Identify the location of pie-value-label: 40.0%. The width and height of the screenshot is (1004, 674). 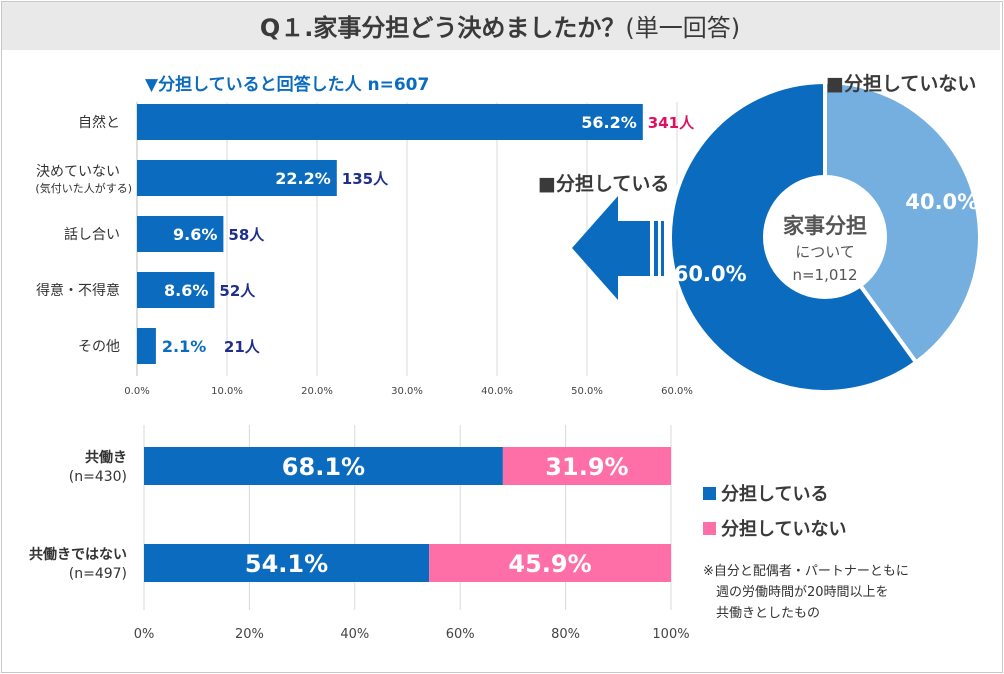
(941, 202).